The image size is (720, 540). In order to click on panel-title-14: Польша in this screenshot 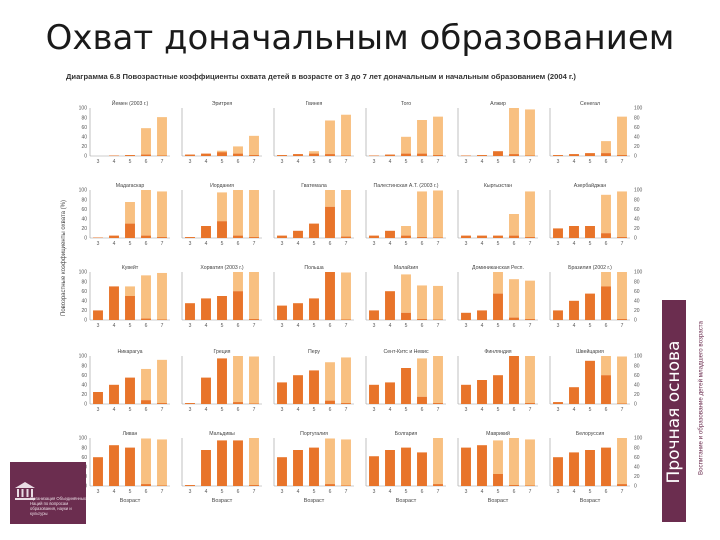, I will do `click(313, 268)`.